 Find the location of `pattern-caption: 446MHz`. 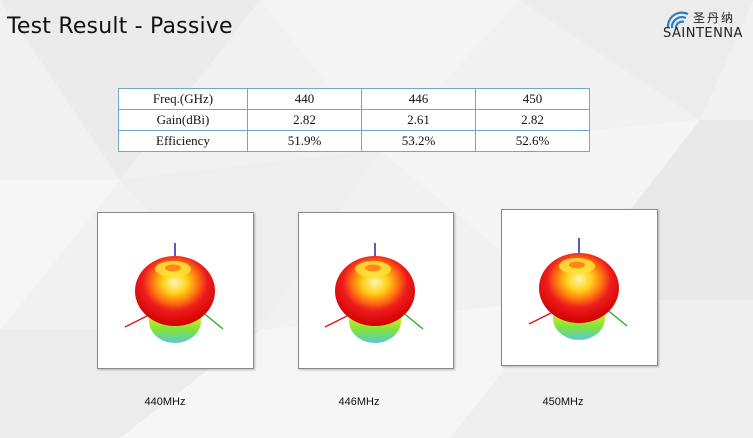

pattern-caption: 446MHz is located at coordinates (359, 402).